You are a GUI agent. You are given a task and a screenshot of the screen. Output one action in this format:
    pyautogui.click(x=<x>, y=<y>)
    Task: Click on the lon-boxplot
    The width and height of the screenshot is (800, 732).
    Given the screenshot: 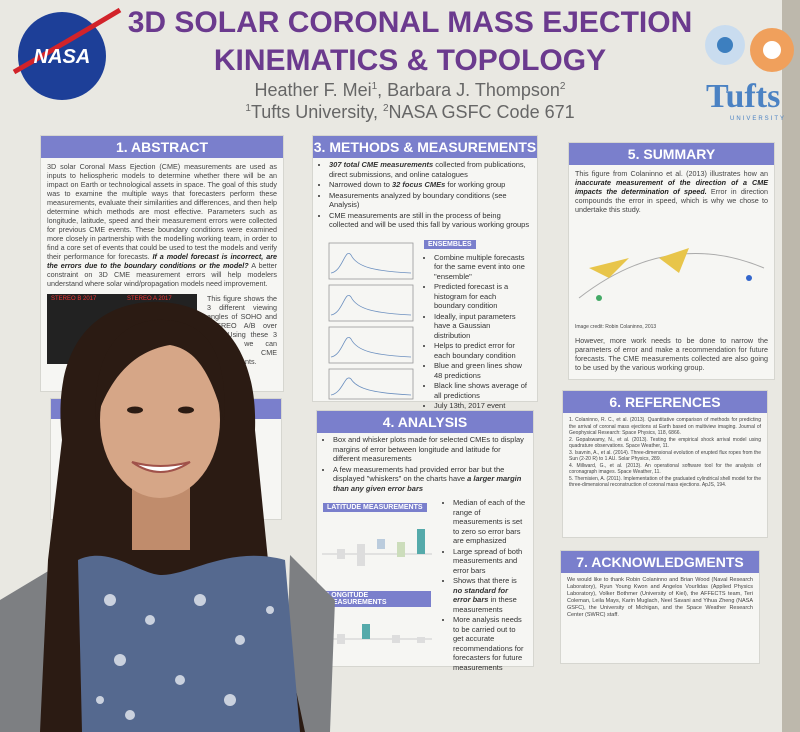 What is the action you would take?
    pyautogui.click(x=377, y=634)
    